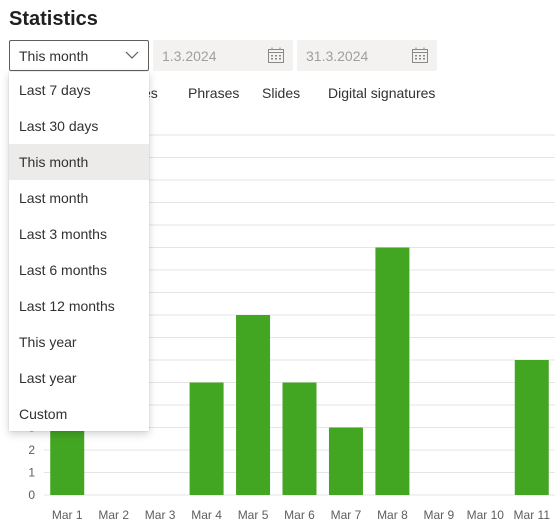 The width and height of the screenshot is (555, 526). Describe the element at coordinates (206, 515) in the screenshot. I see `x-tick-label: Mar 4` at that location.